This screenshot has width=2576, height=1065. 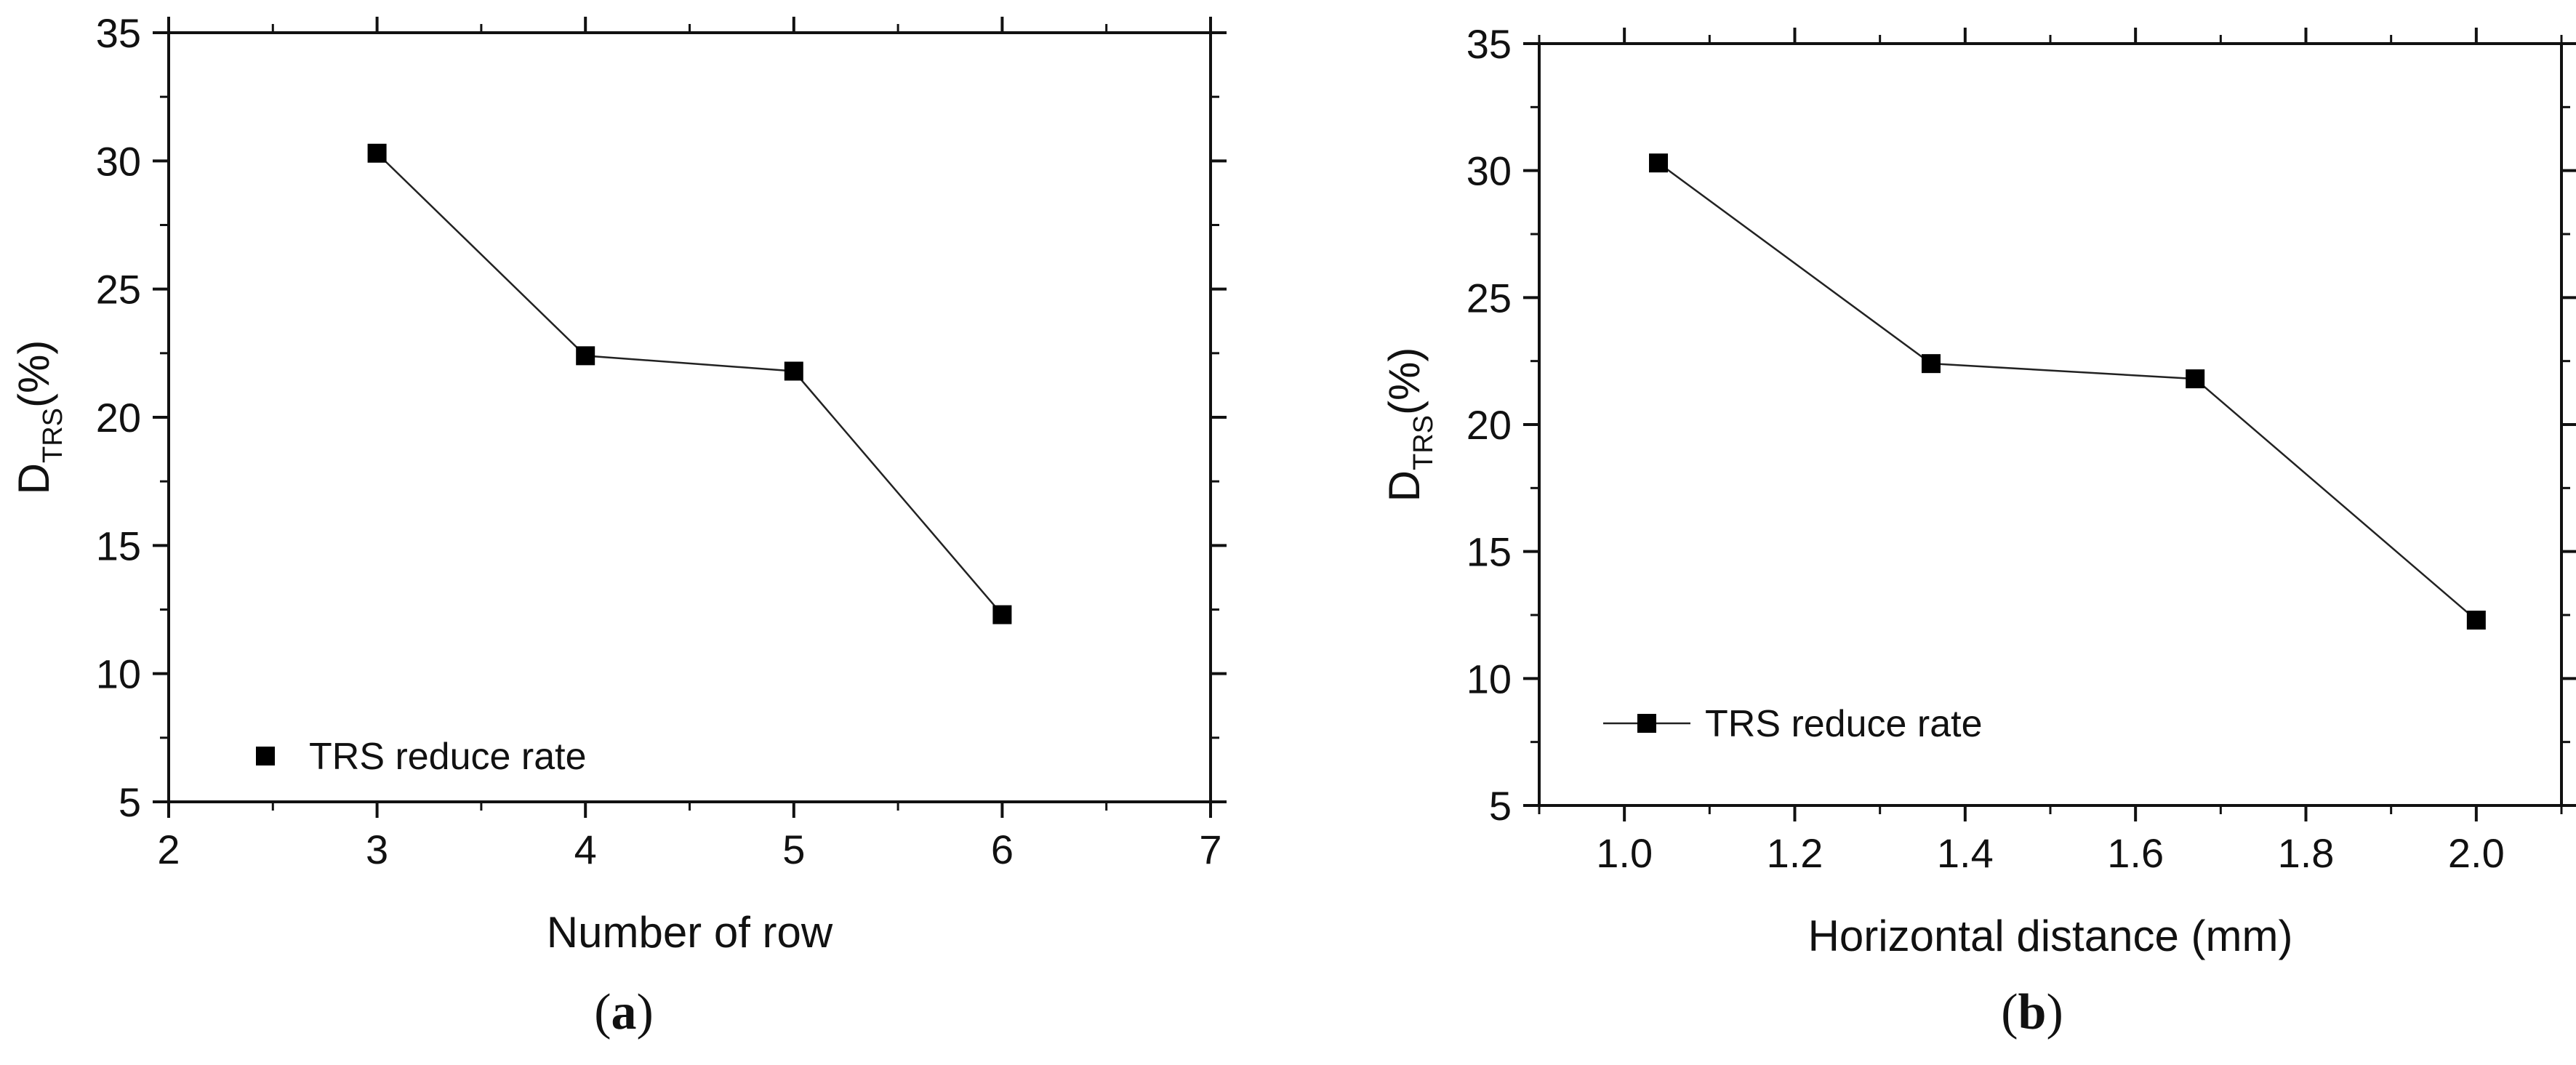 What do you see at coordinates (2306, 853) in the screenshot?
I see `x-tick-label: 1.8` at bounding box center [2306, 853].